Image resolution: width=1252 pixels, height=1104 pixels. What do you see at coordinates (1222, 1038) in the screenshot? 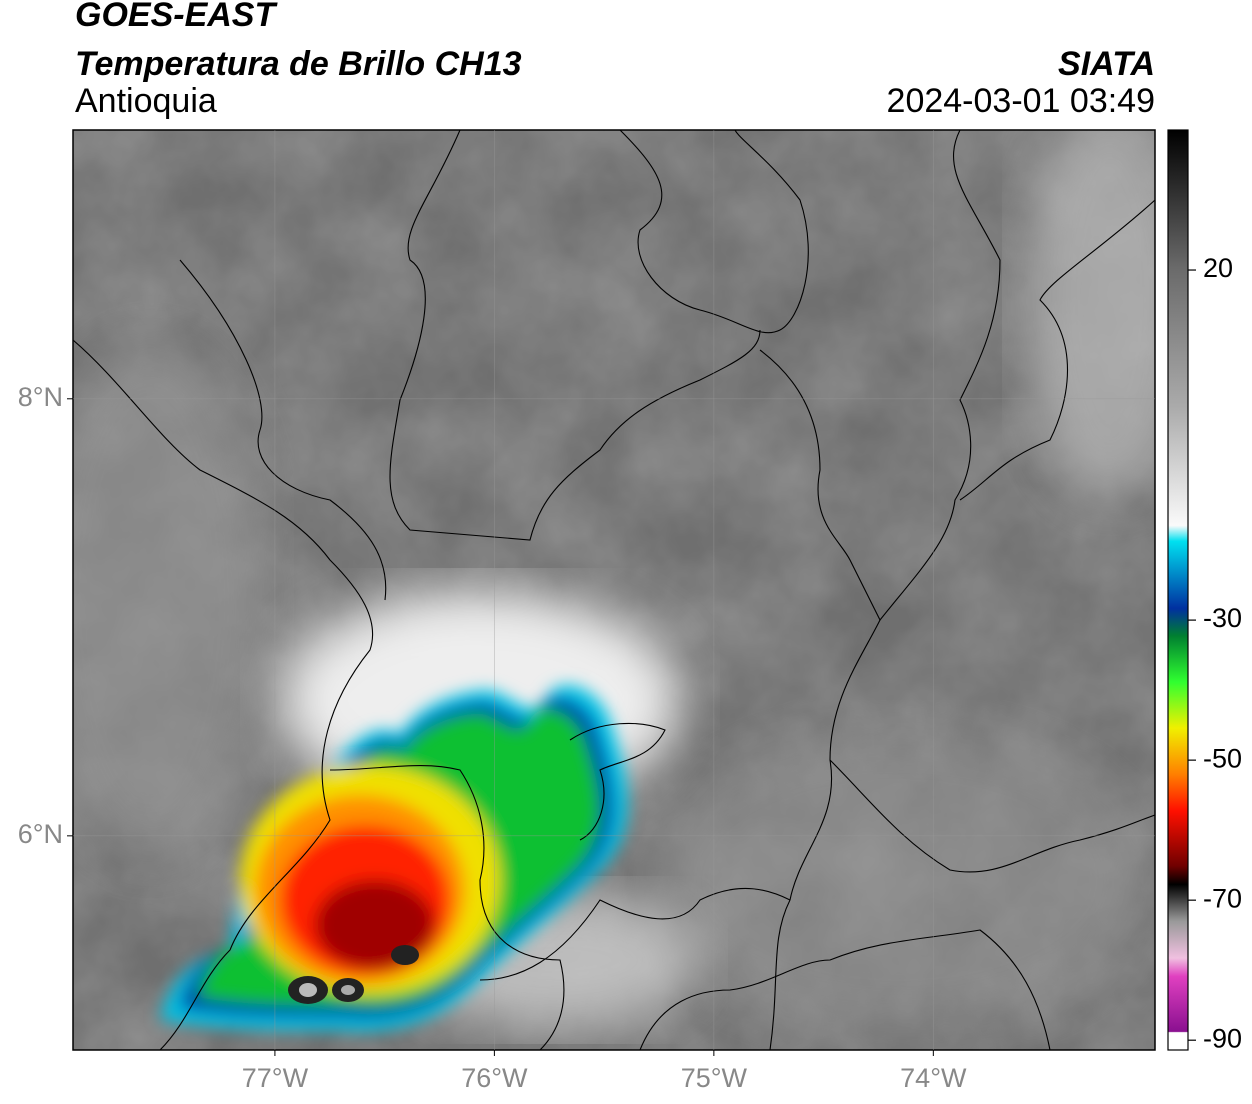
I see `colorbar-tick-label: -90` at bounding box center [1222, 1038].